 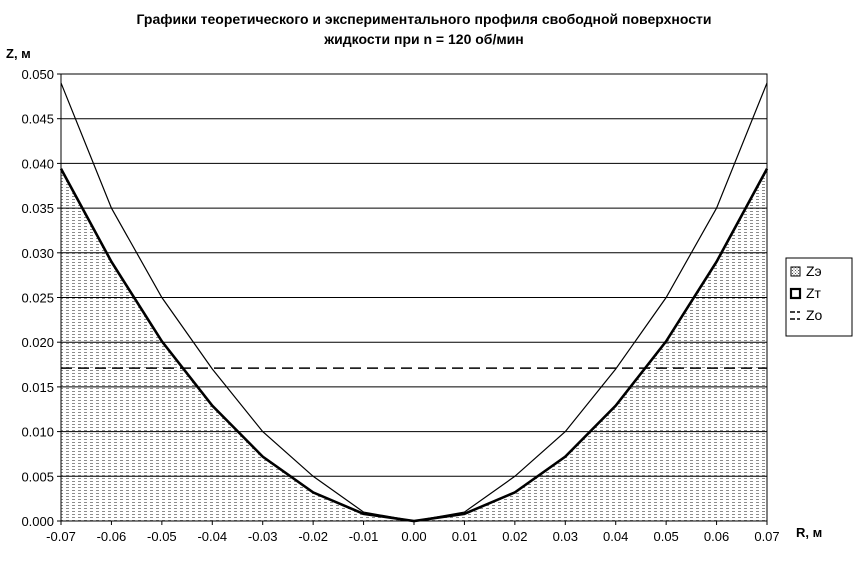 What do you see at coordinates (37, 521) in the screenshot?
I see `y-tick-label-0: 0.000` at bounding box center [37, 521].